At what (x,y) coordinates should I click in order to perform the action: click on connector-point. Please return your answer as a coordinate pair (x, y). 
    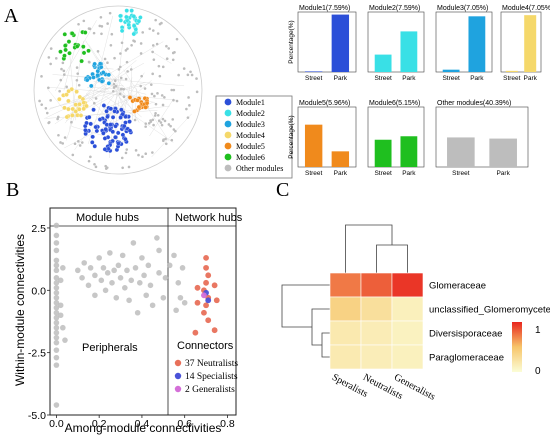
    Looking at the image, I should click on (195, 332).